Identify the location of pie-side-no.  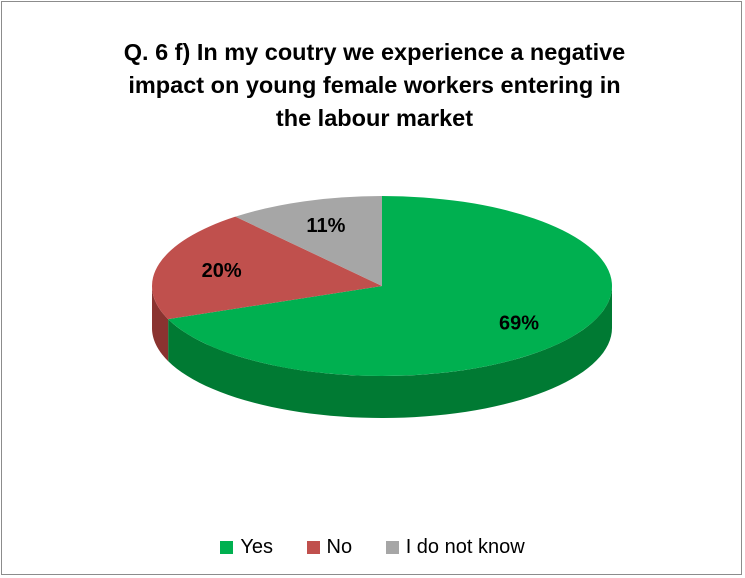
(160, 324).